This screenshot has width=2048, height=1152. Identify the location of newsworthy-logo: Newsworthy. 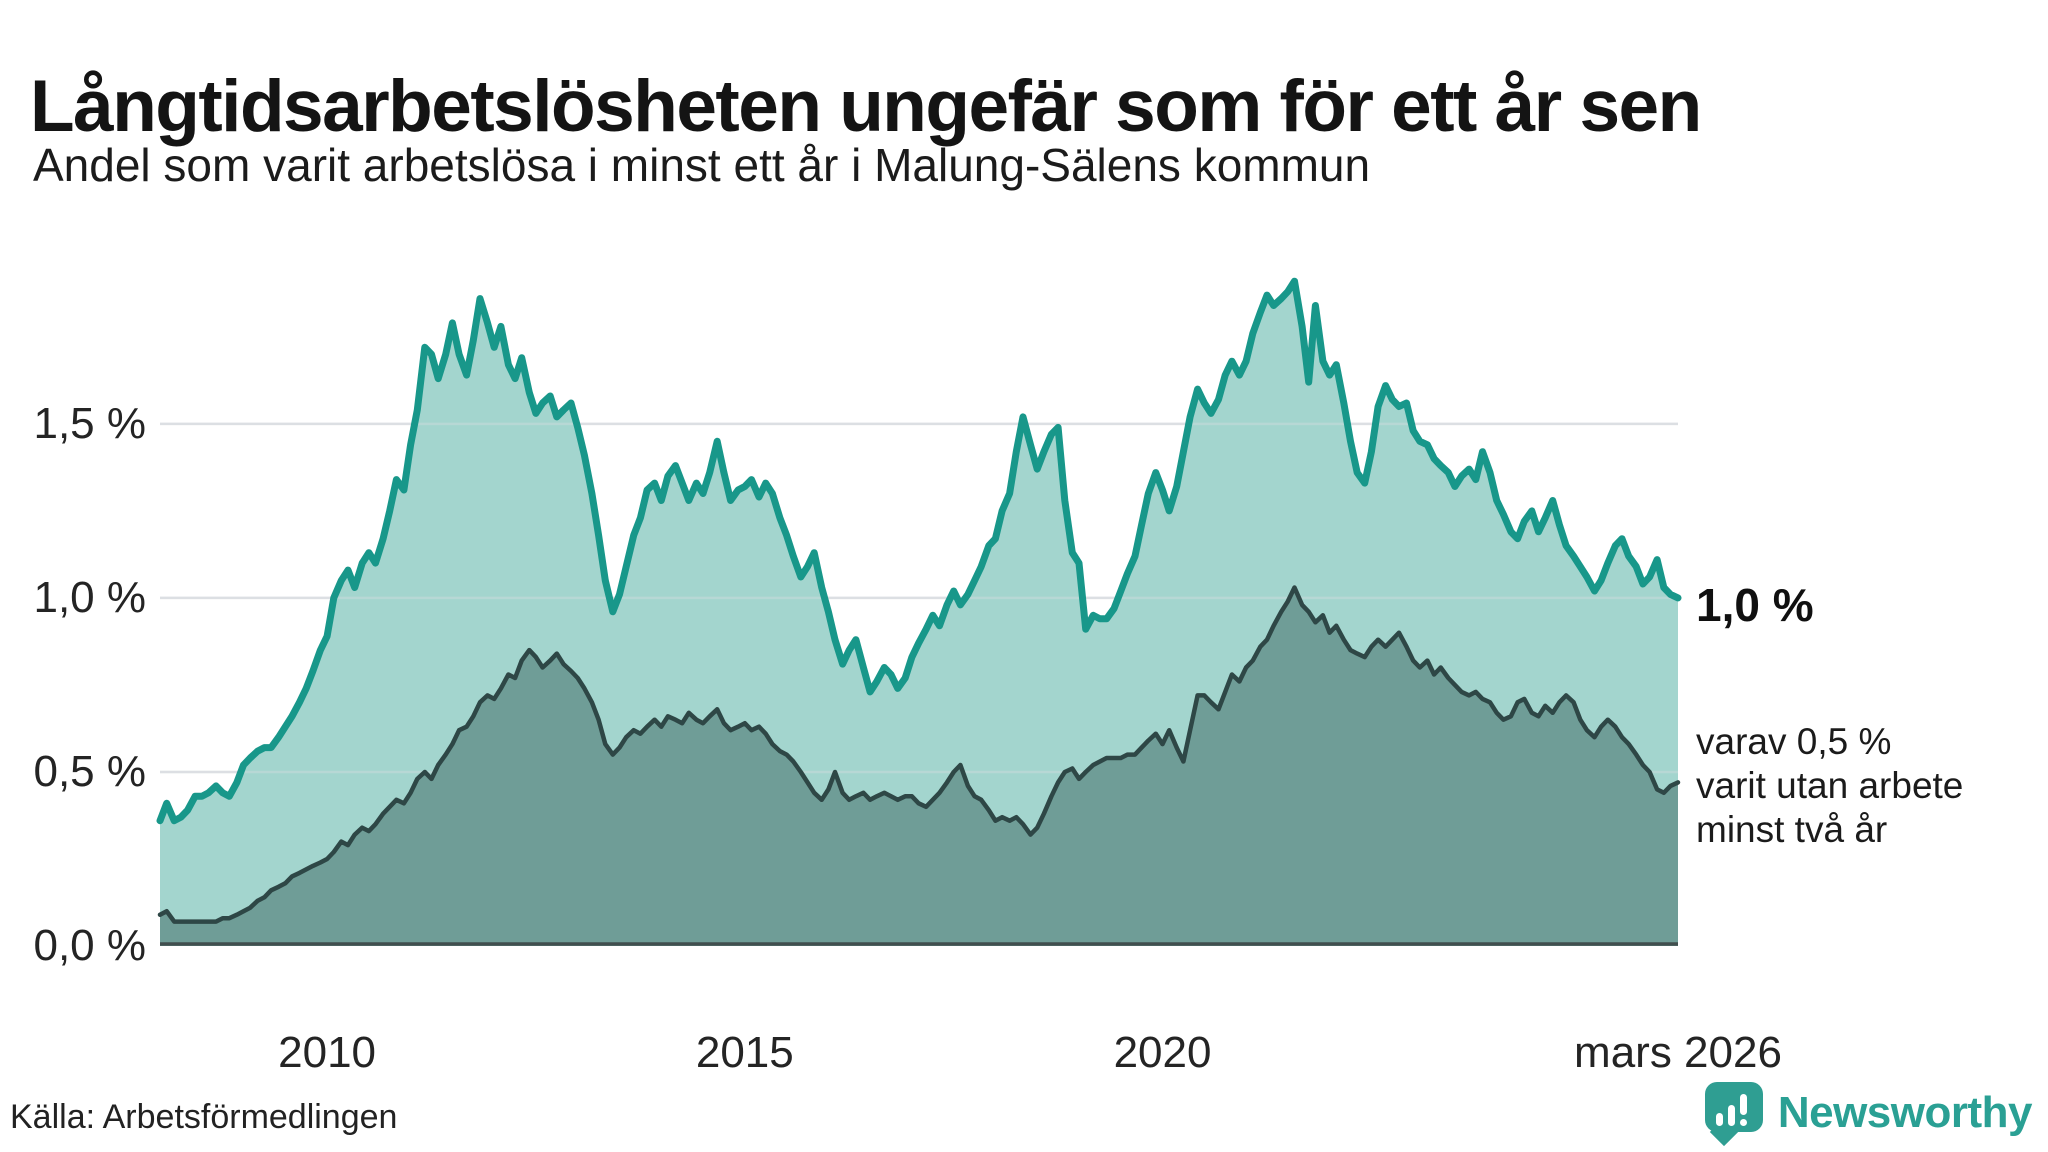
(1868, 1114).